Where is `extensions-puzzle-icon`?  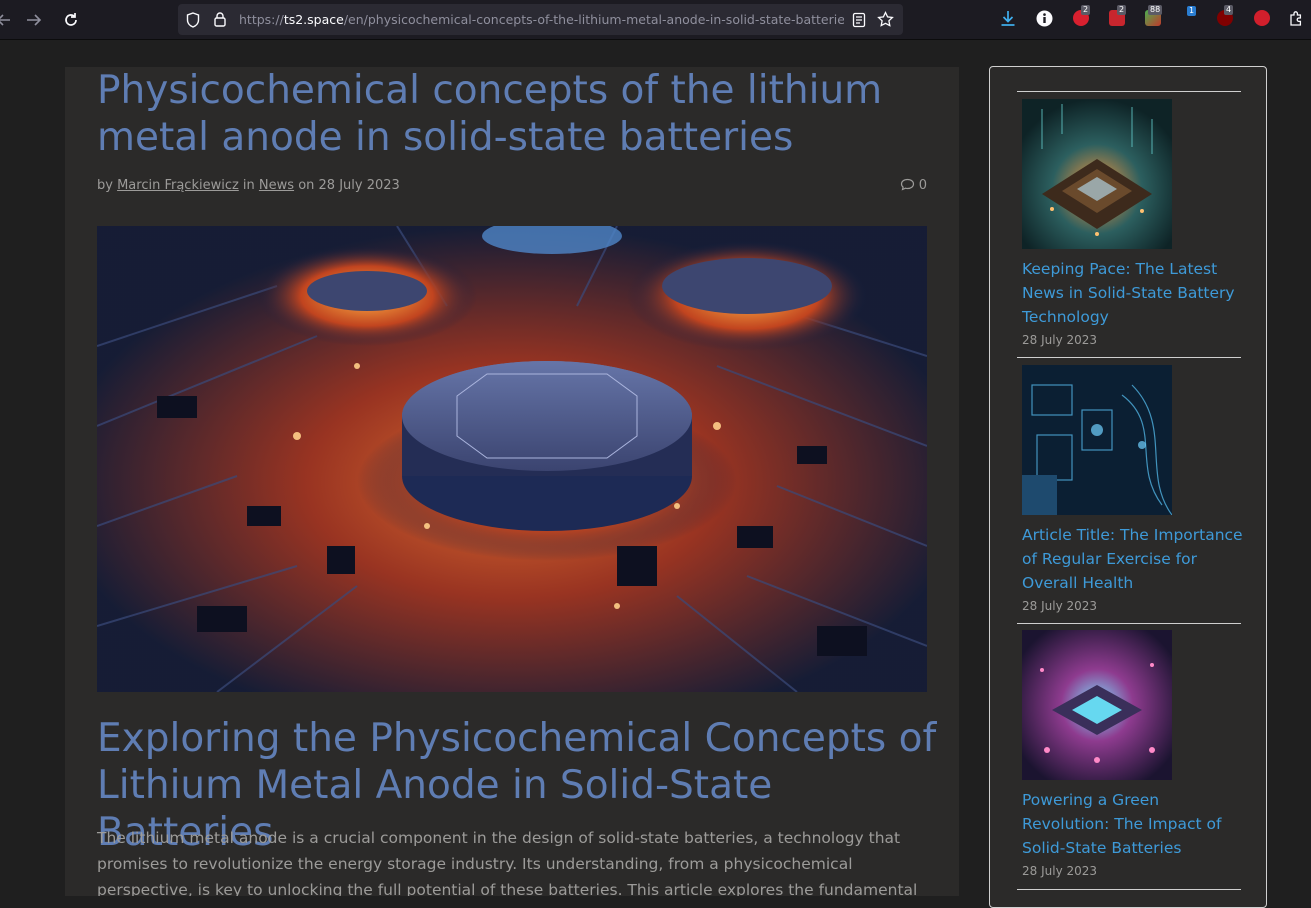 extensions-puzzle-icon is located at coordinates (1296, 20).